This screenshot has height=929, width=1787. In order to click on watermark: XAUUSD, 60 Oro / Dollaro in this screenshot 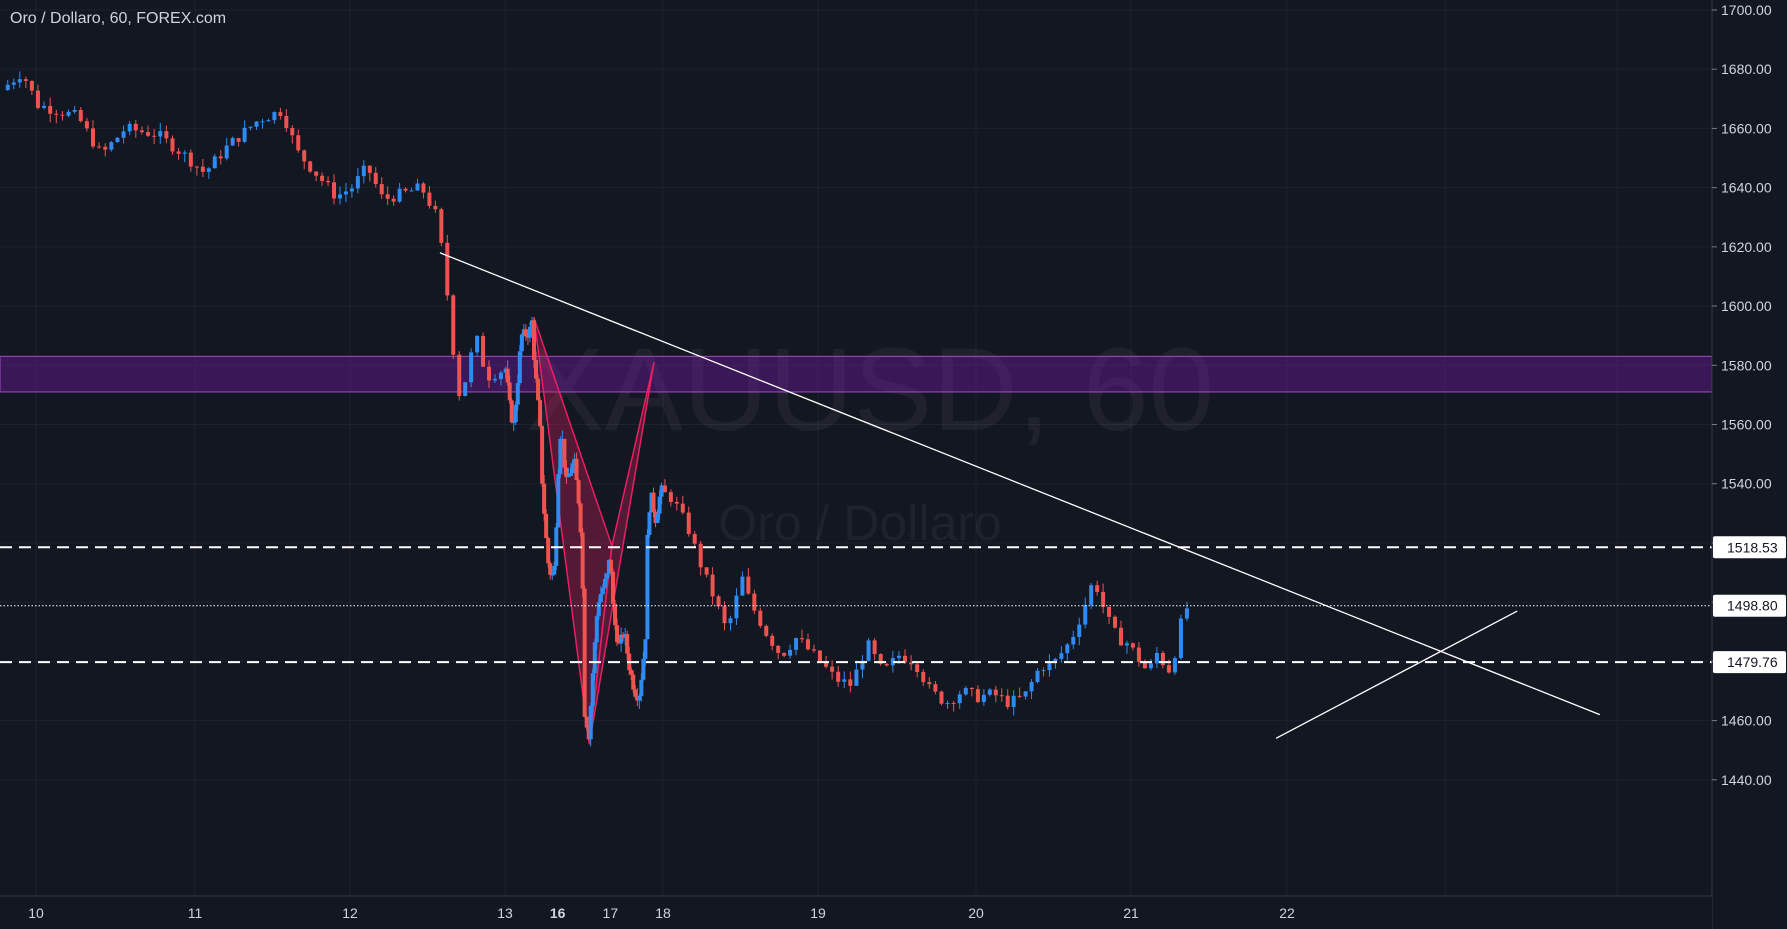, I will do `click(870, 437)`.